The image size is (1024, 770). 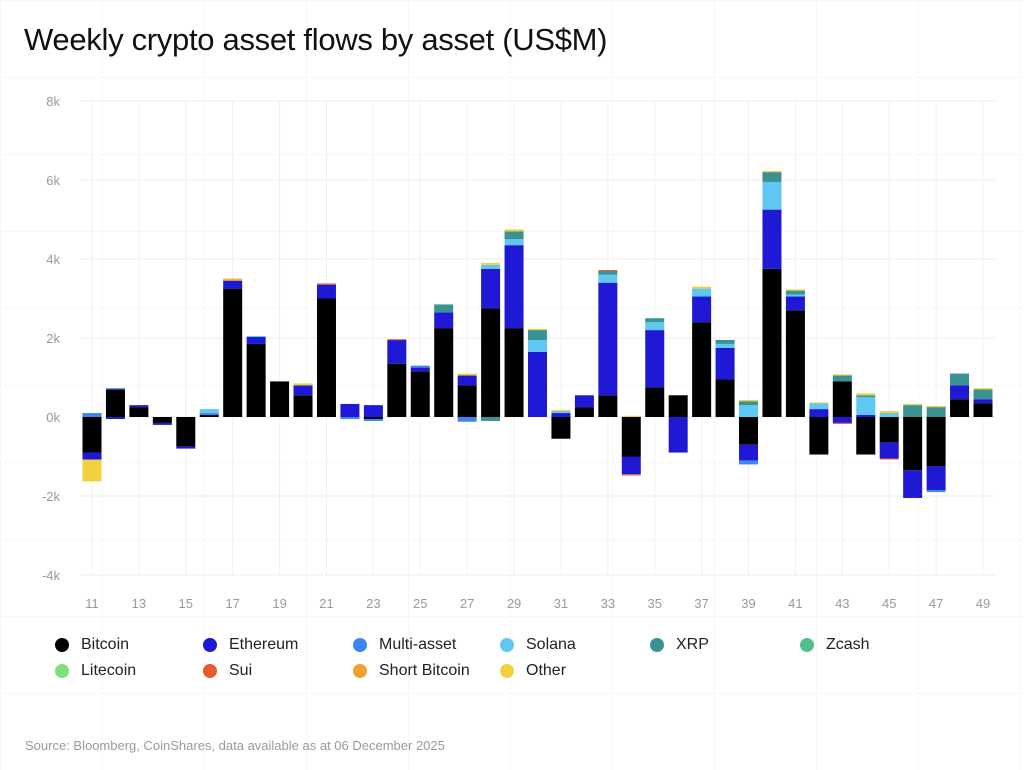 What do you see at coordinates (53, 180) in the screenshot?
I see `y-tick-label: 6k` at bounding box center [53, 180].